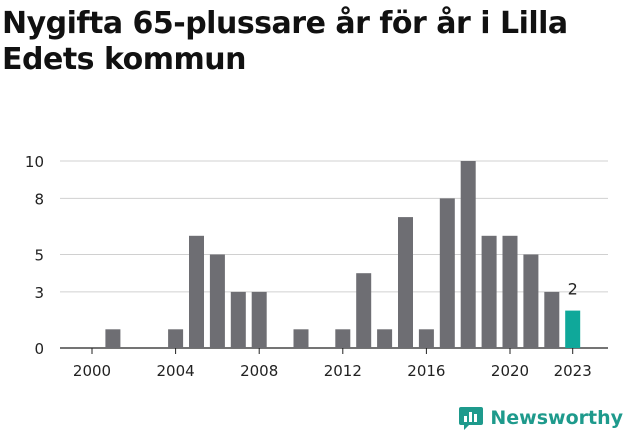 The height and width of the screenshot is (439, 631). I want to click on x-tick-label: 2023, so click(573, 371).